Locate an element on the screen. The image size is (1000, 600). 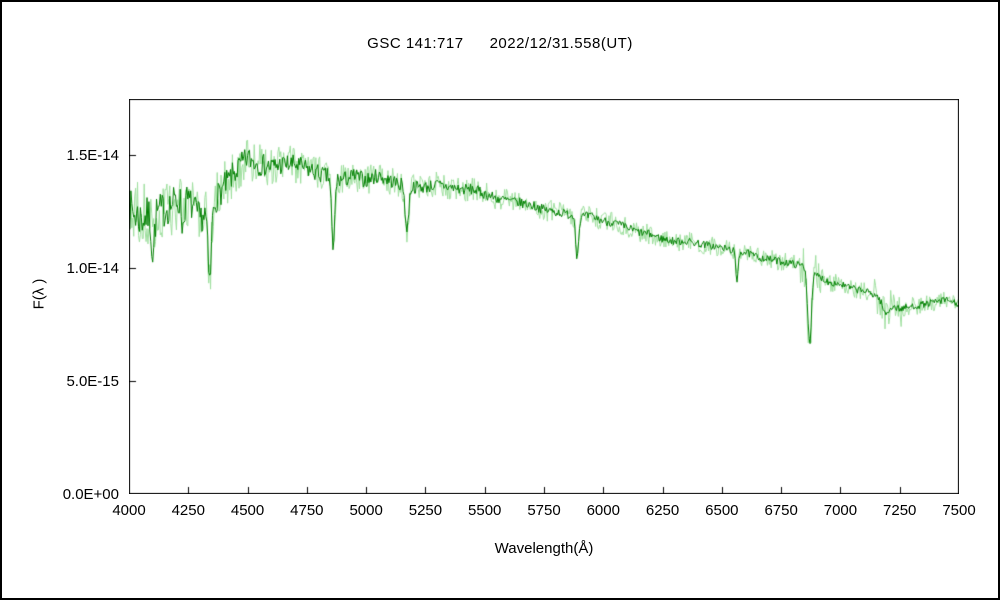
x-tick-label: 6500 is located at coordinates (722, 510).